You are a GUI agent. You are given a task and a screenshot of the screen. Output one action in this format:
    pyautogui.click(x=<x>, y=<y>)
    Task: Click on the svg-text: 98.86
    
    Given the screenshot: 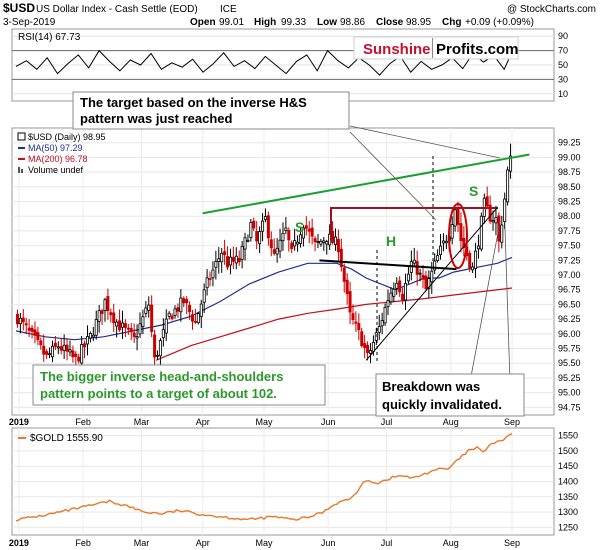 What is the action you would take?
    pyautogui.click(x=352, y=22)
    